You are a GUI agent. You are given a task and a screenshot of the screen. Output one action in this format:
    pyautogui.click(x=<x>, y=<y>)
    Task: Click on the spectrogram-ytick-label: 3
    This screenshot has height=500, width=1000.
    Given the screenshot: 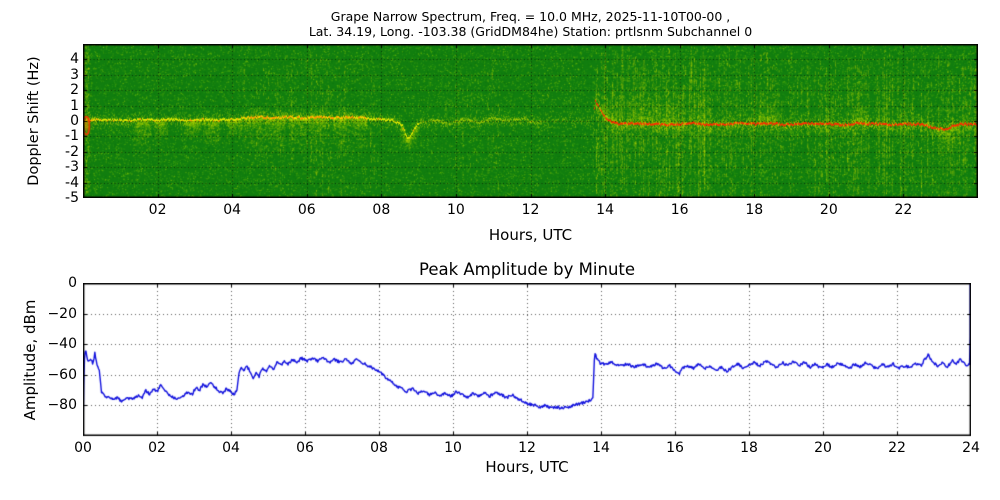 What is the action you would take?
    pyautogui.click(x=74, y=74)
    